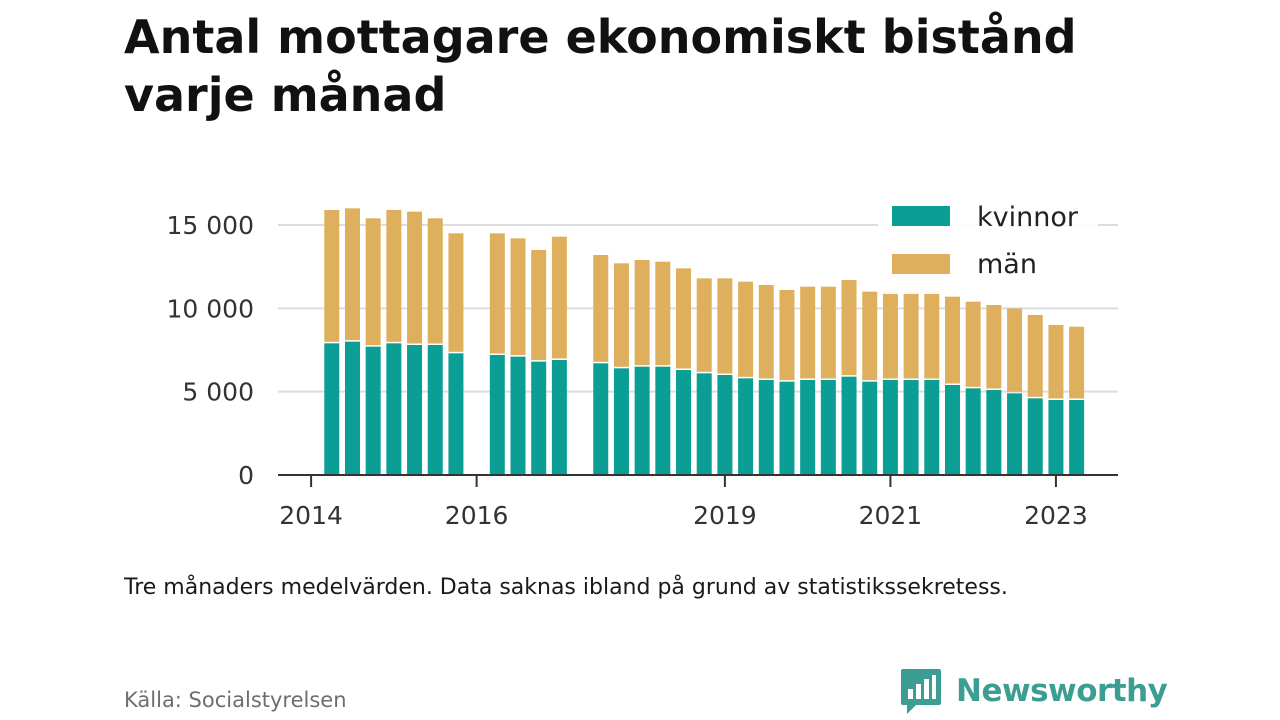 The width and height of the screenshot is (1280, 720). Describe the element at coordinates (1028, 217) in the screenshot. I see `legend-label-kvinnor: kvinnor` at that location.